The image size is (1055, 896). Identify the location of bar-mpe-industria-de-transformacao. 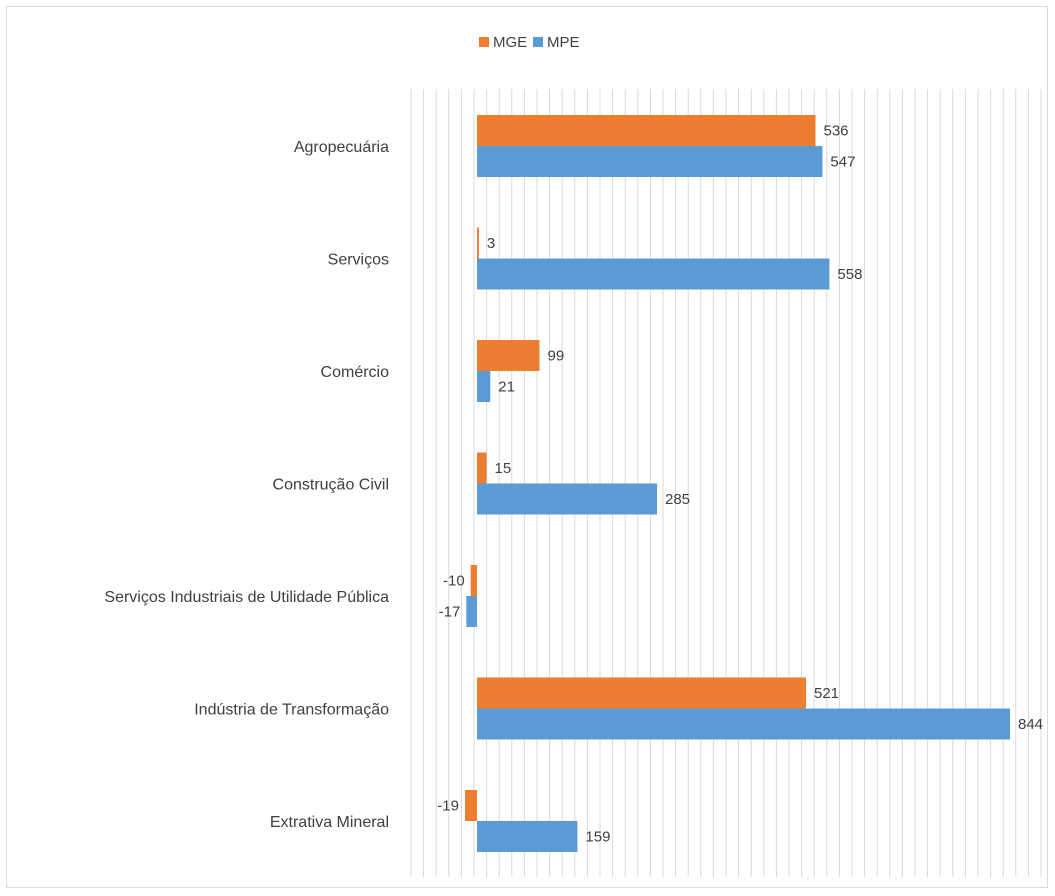
(743, 724).